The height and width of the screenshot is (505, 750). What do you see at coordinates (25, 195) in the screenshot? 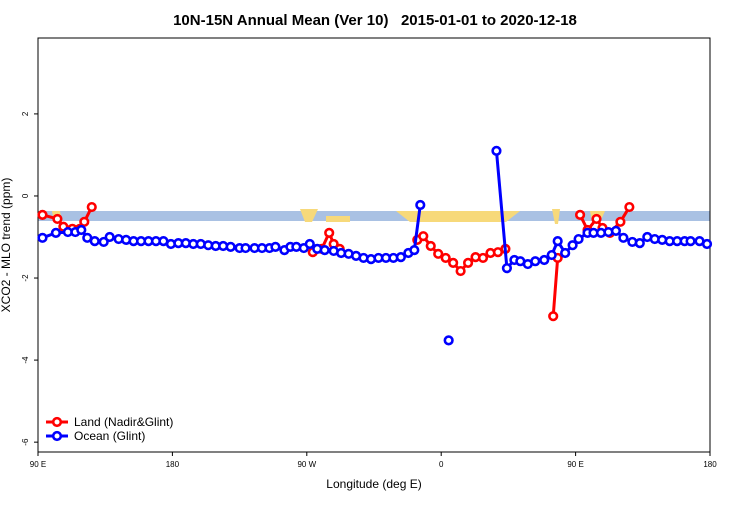
I see `y-tick-label: 0` at bounding box center [25, 195].